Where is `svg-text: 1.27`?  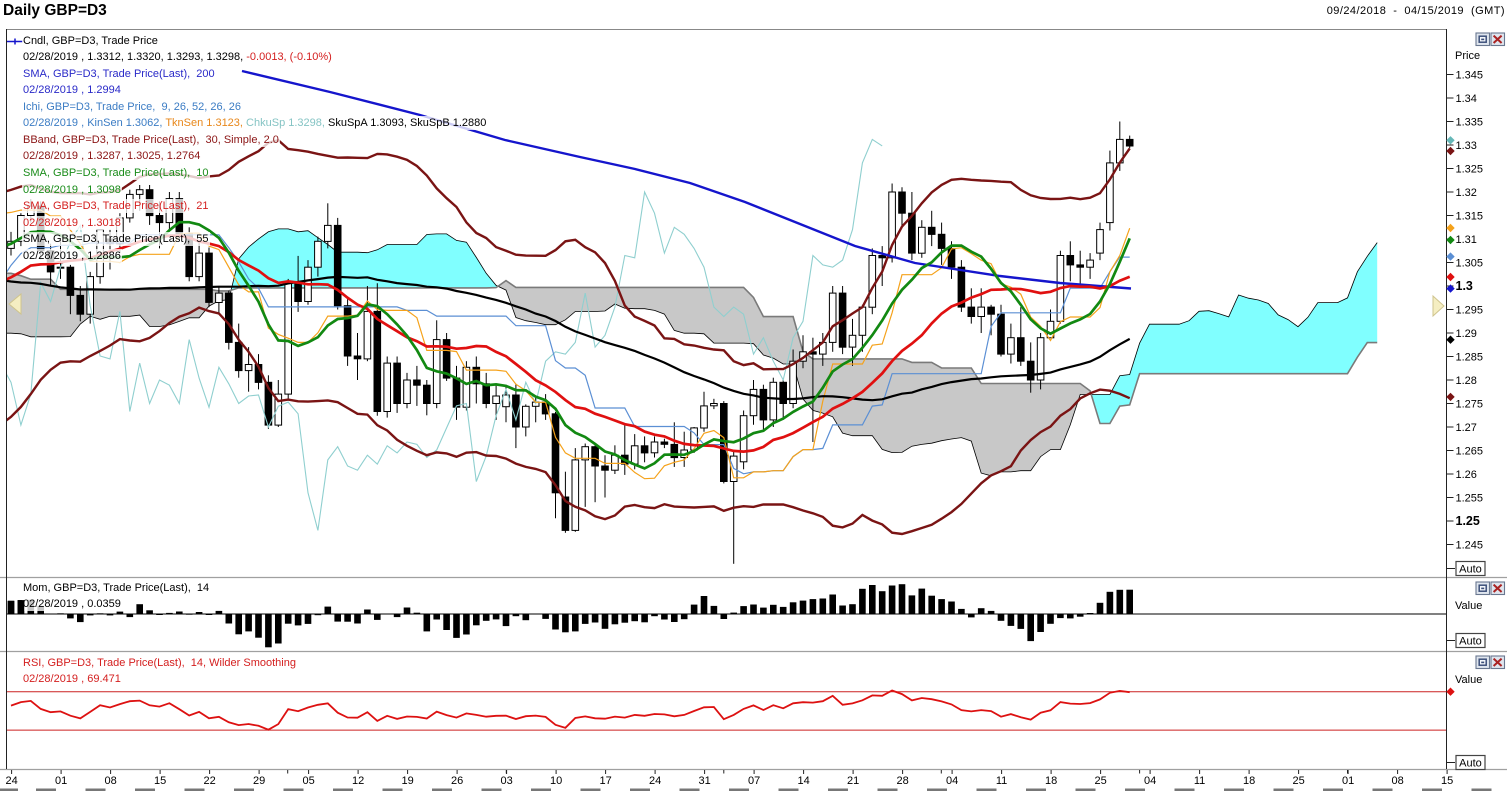 svg-text: 1.27 is located at coordinates (1466, 428).